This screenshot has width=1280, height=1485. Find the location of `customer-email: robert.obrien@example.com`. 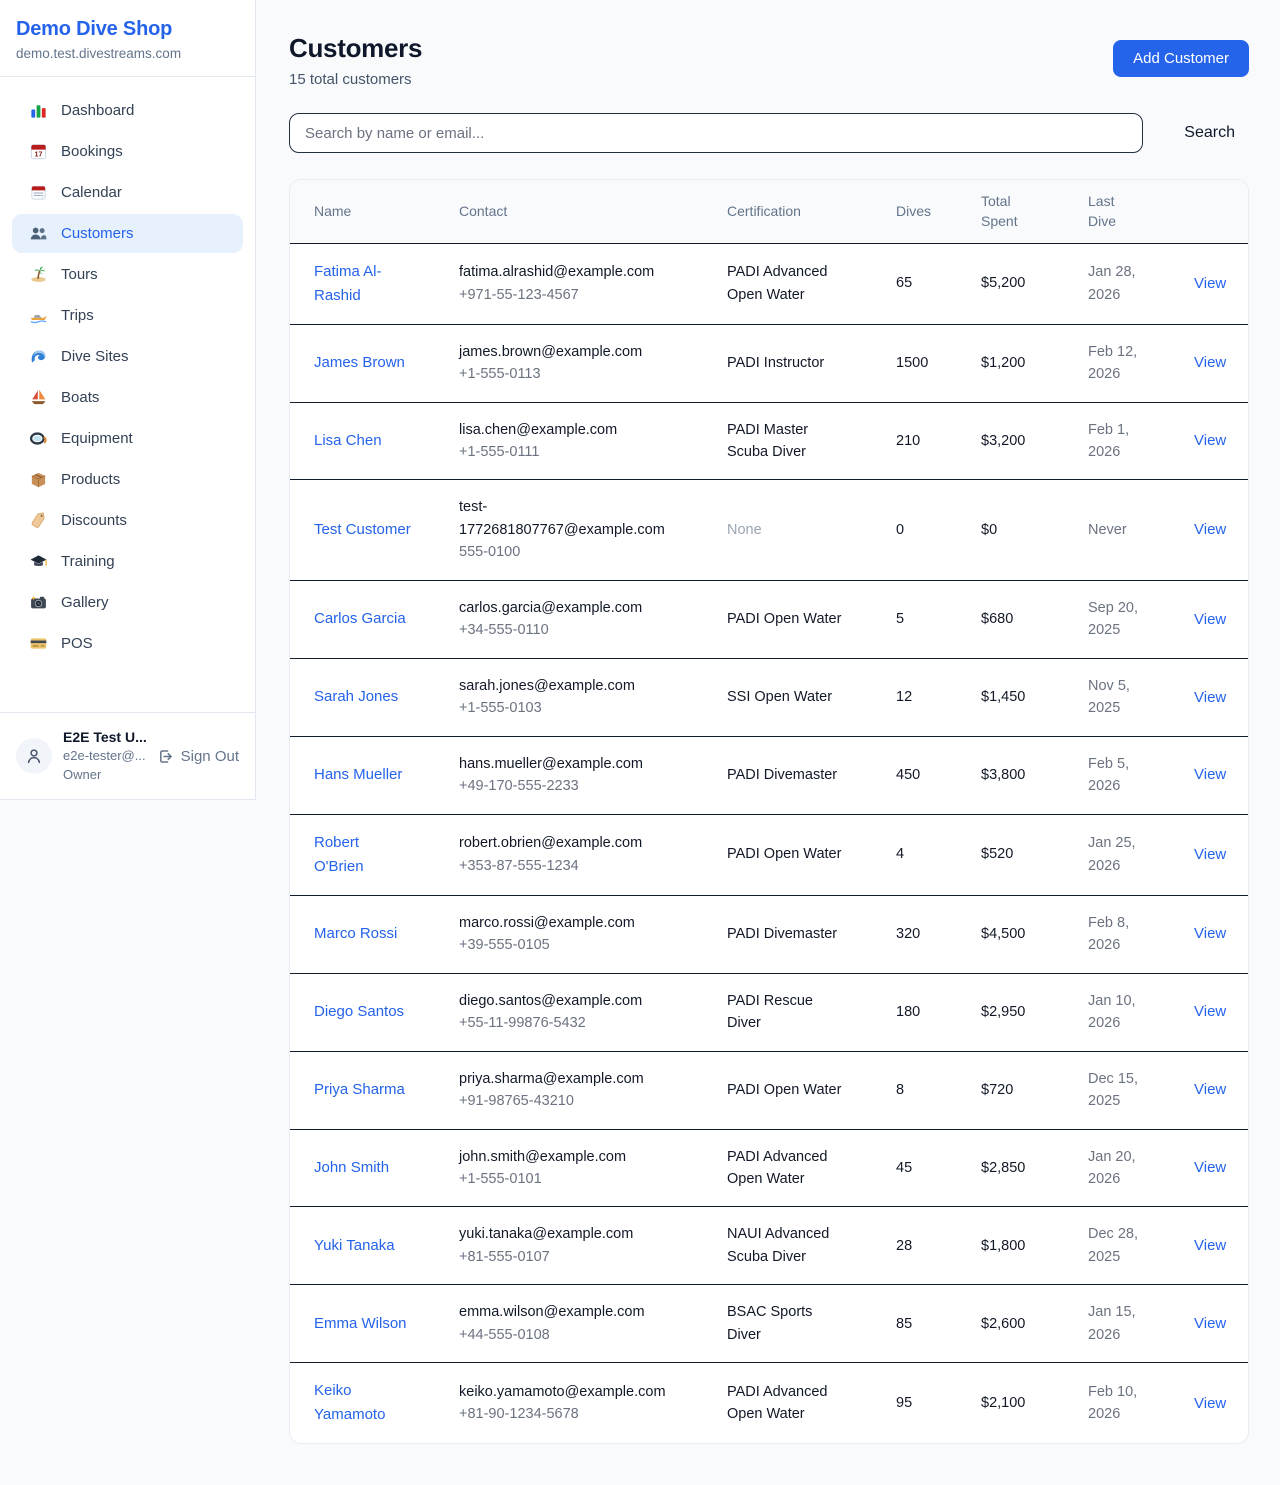

customer-email: robert.obrien@example.com is located at coordinates (551, 843).